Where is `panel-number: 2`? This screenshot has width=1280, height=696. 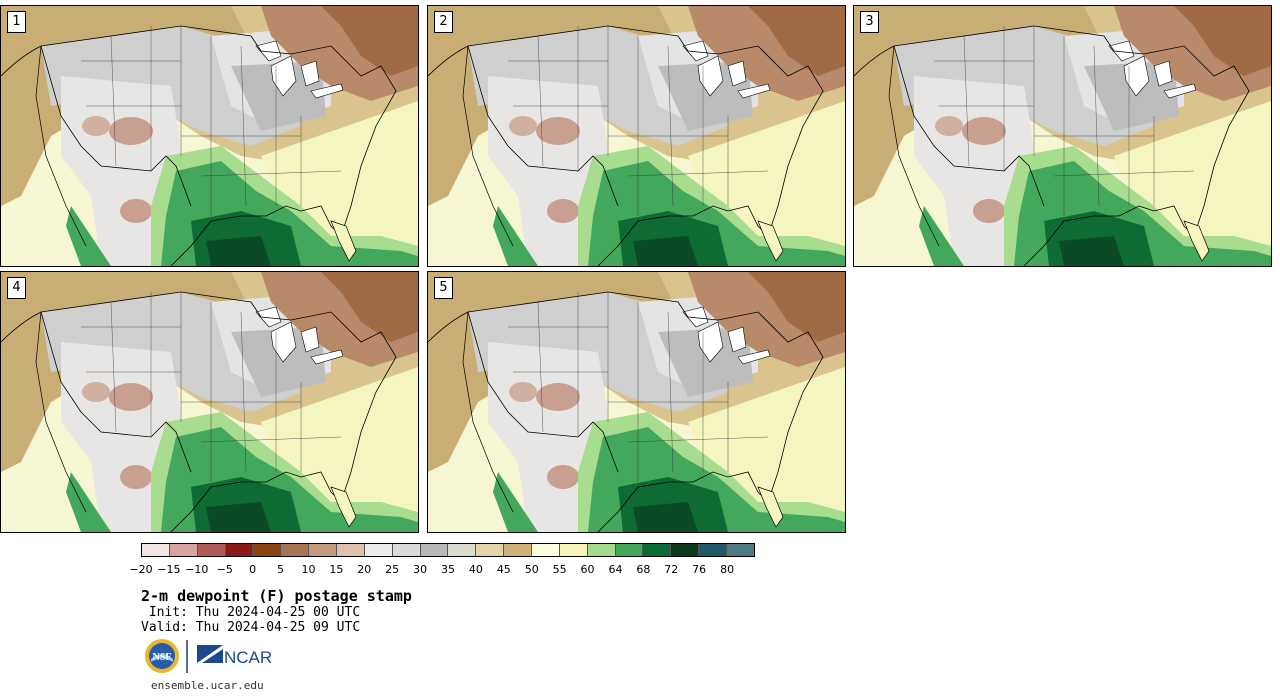
panel-number: 2 is located at coordinates (443, 22).